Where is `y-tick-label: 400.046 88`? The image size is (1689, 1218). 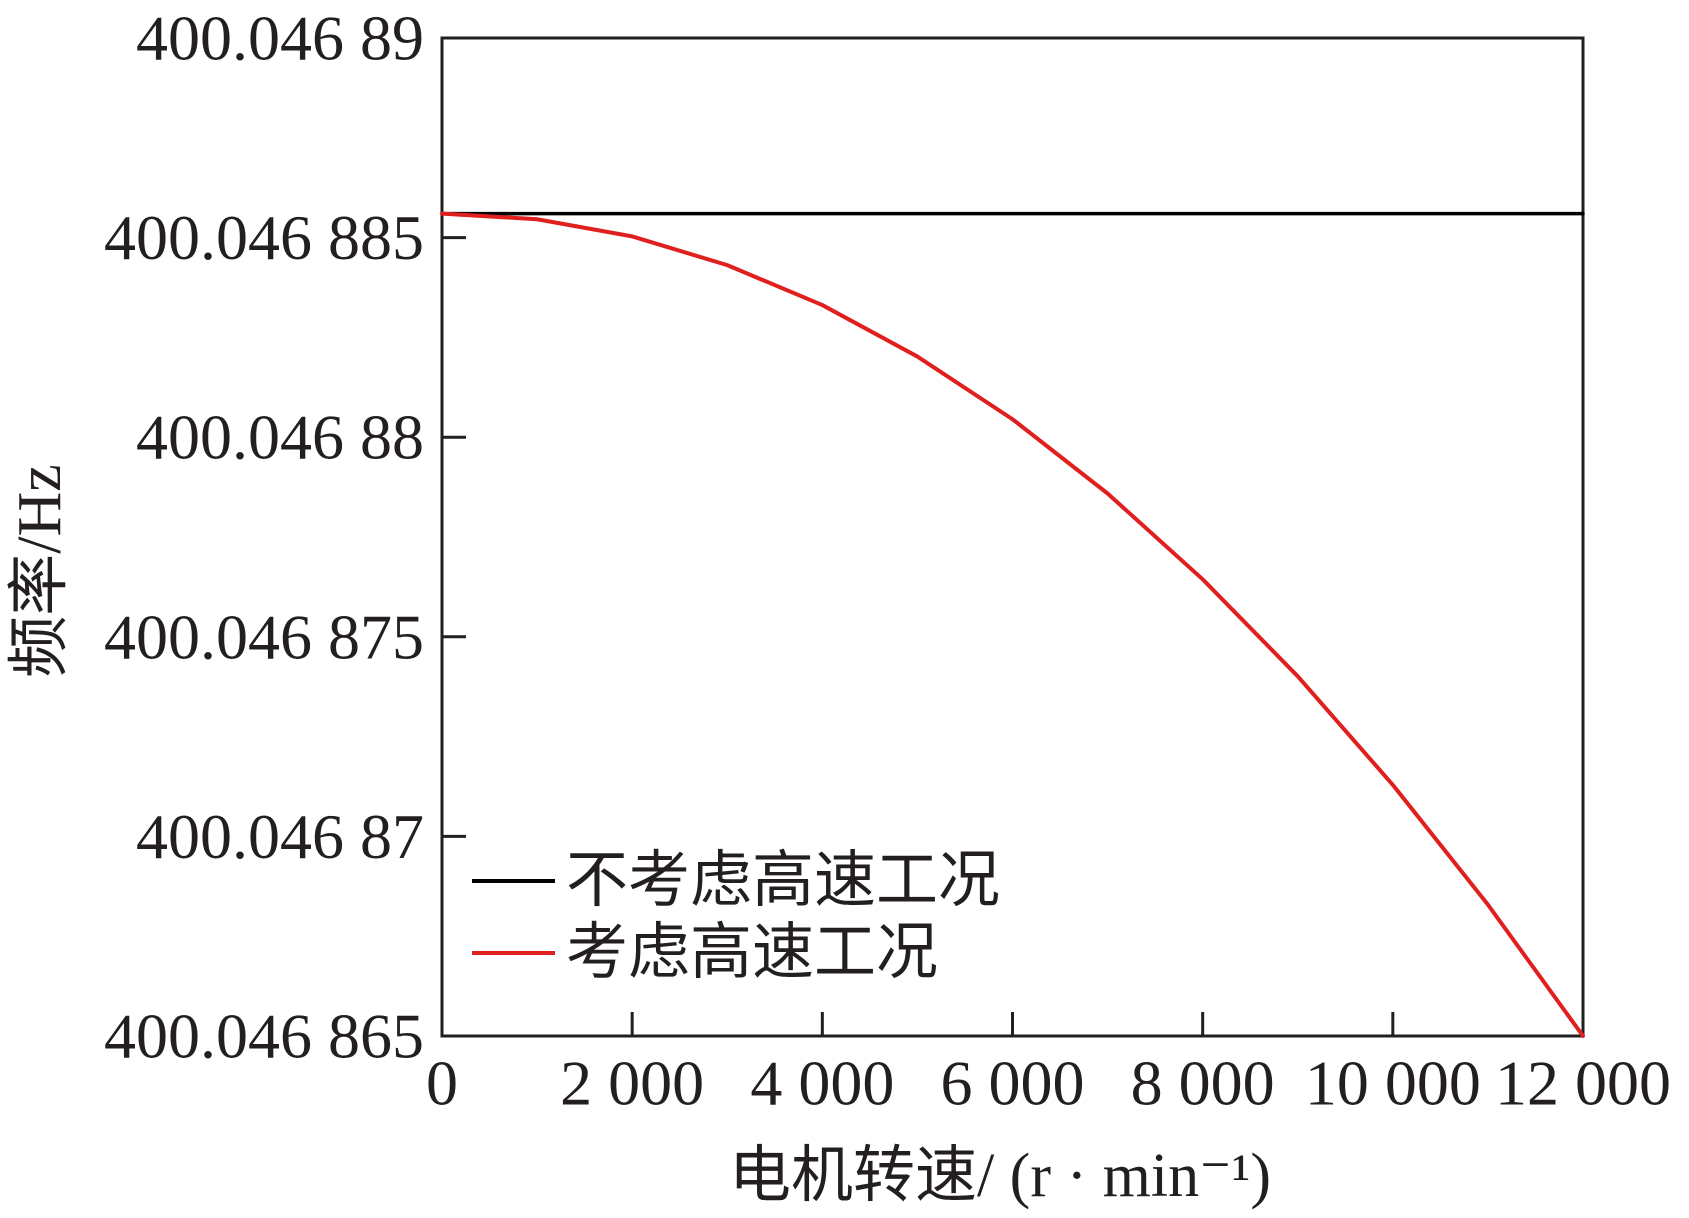 y-tick-label: 400.046 88 is located at coordinates (280, 437).